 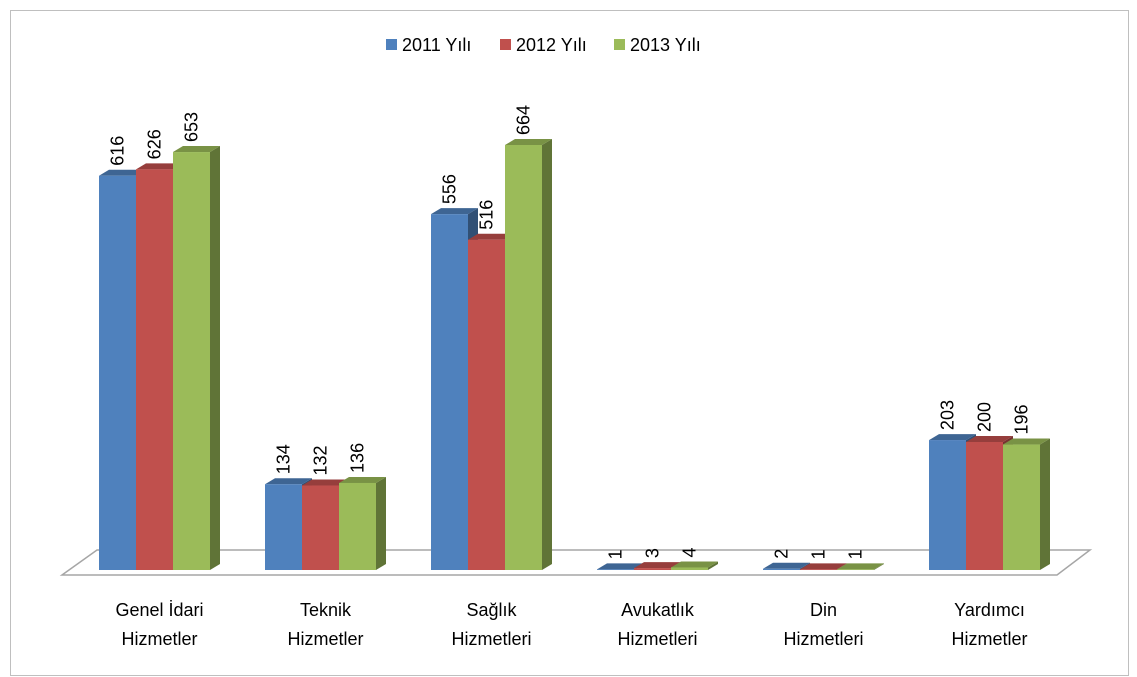 What do you see at coordinates (665, 45) in the screenshot?
I see `legend-label: 2013 Yılı` at bounding box center [665, 45].